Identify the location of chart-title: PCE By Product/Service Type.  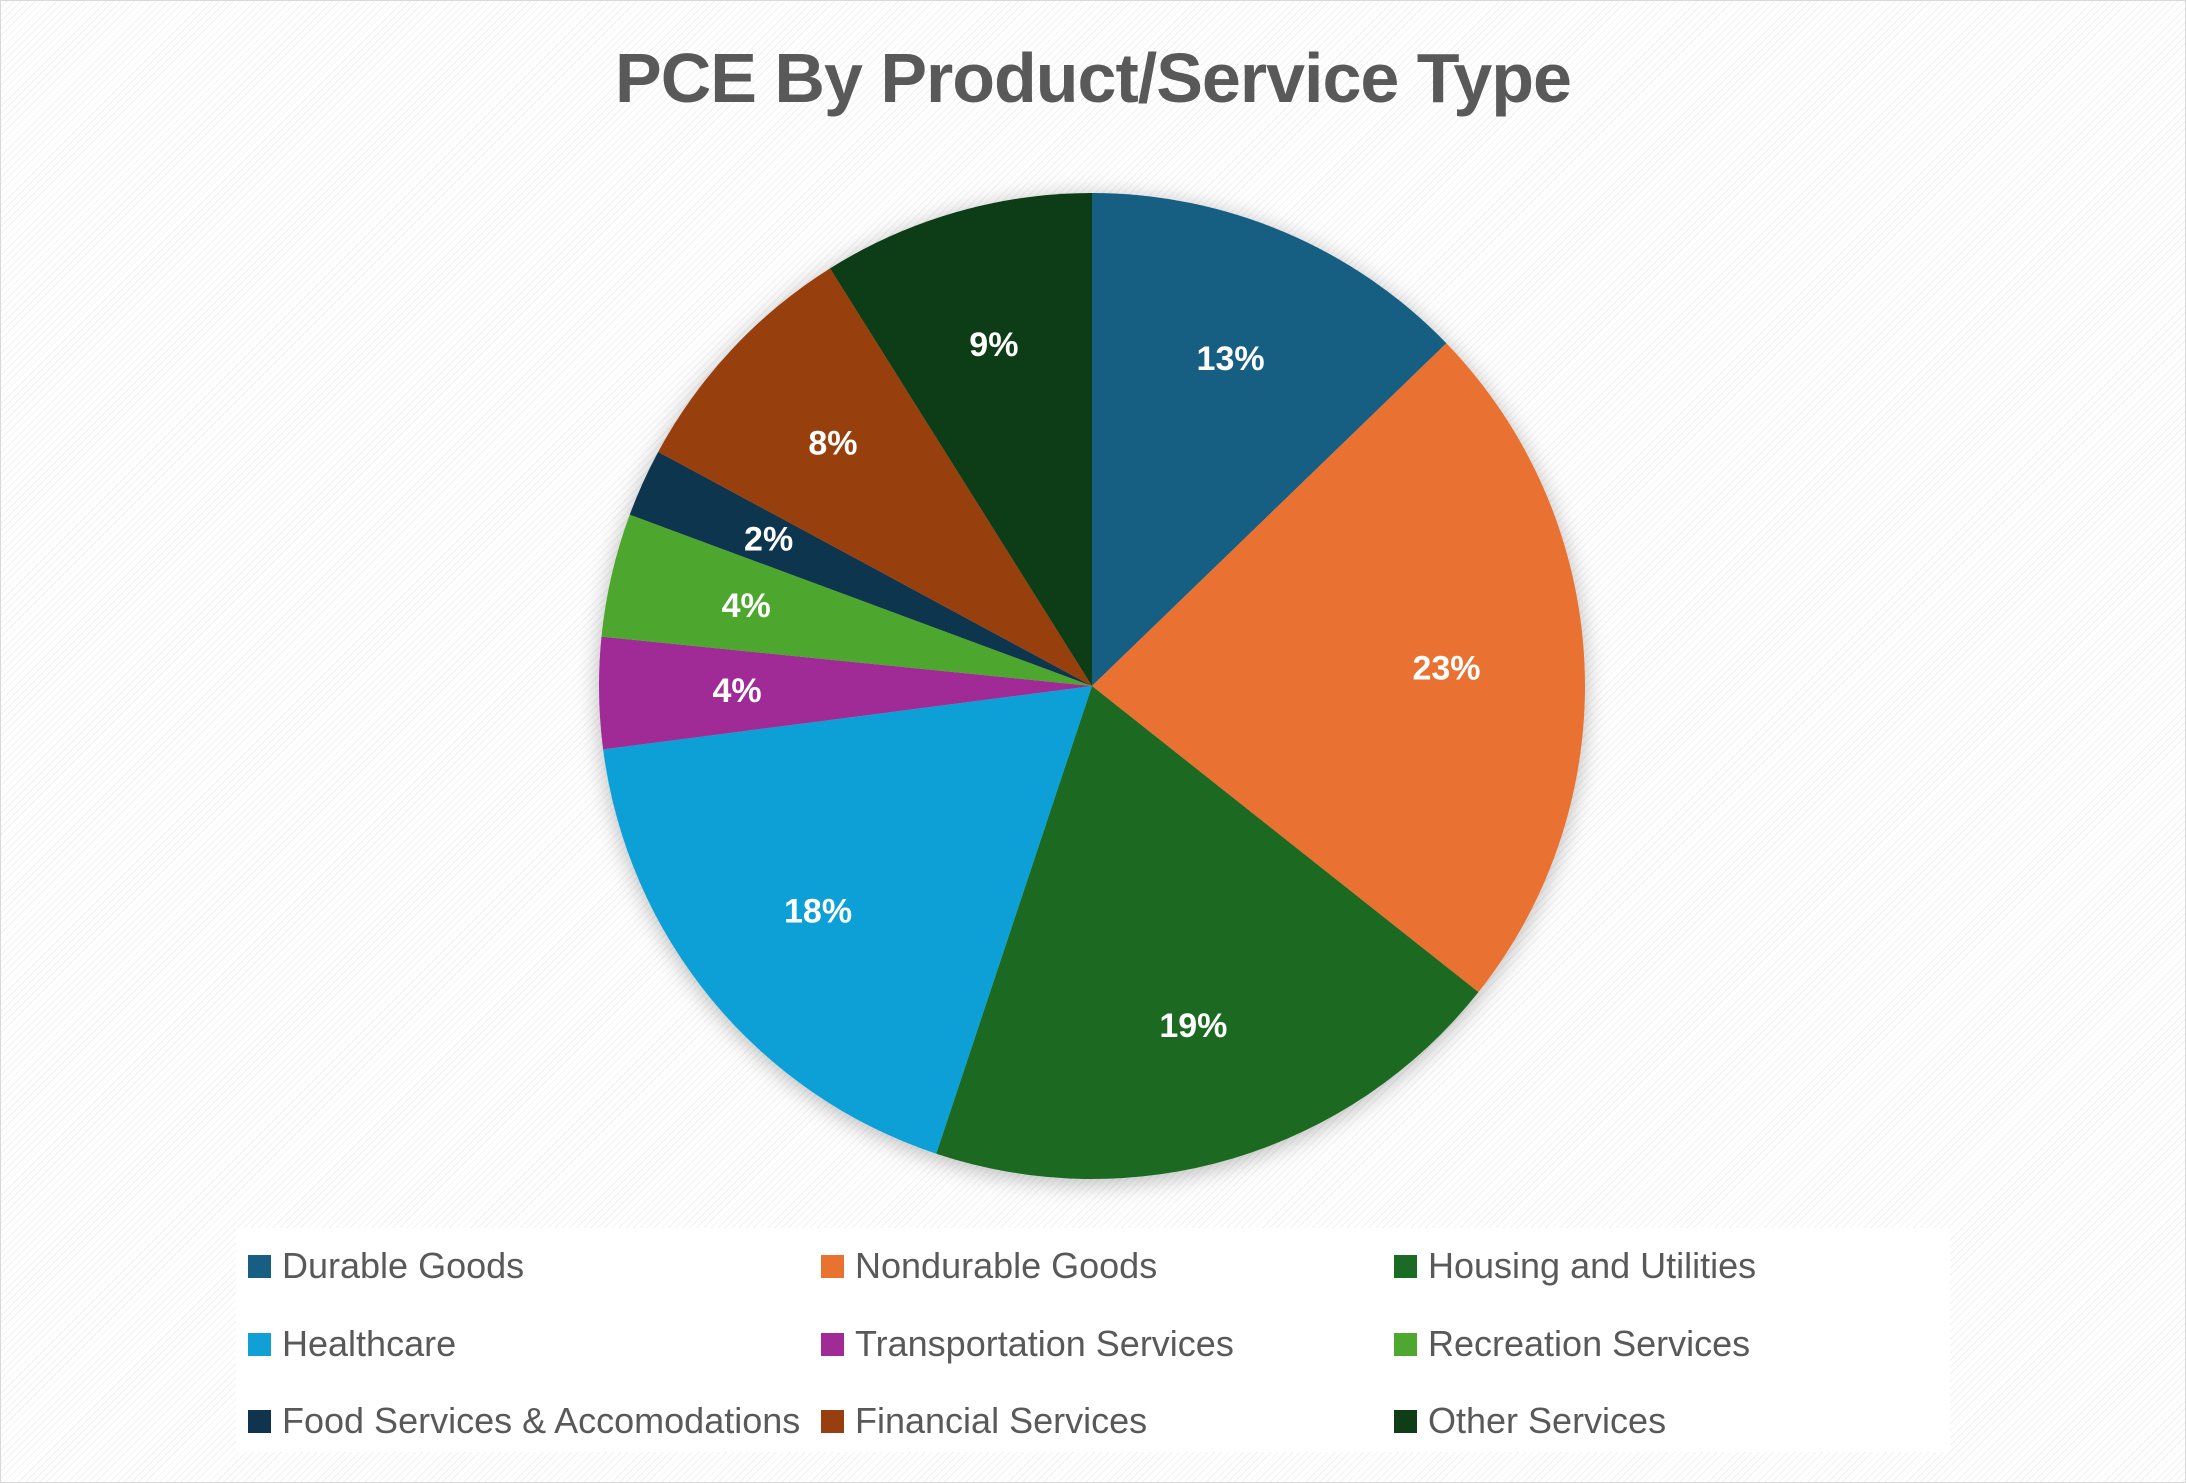
(1093, 78).